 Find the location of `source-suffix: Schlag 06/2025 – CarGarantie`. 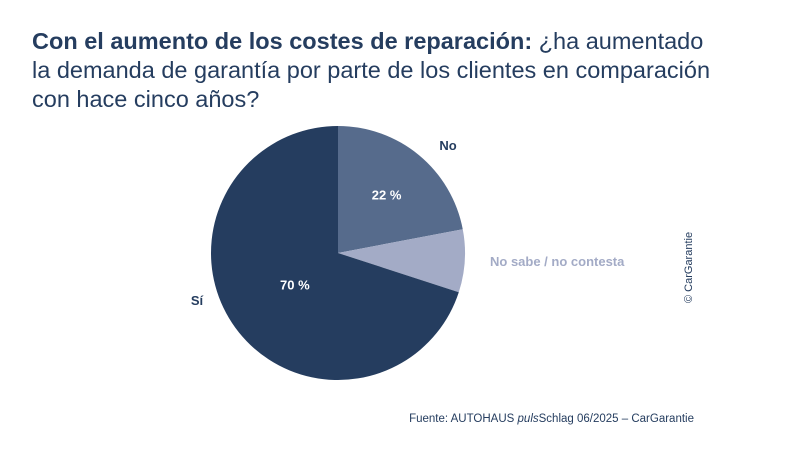

source-suffix: Schlag 06/2025 – CarGarantie is located at coordinates (616, 419).